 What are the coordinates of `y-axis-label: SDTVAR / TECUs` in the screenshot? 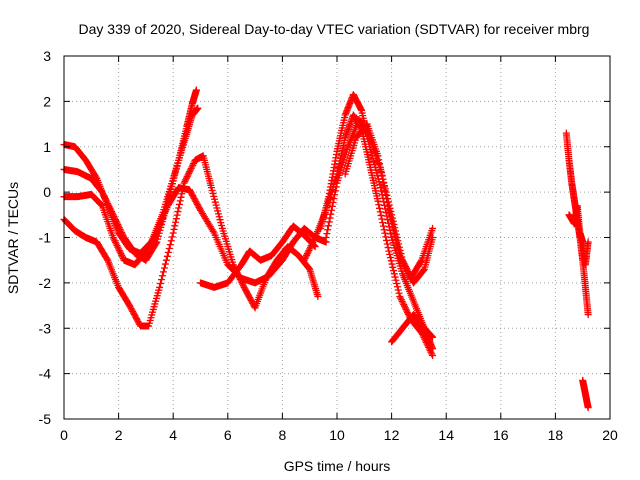 It's located at (13, 238).